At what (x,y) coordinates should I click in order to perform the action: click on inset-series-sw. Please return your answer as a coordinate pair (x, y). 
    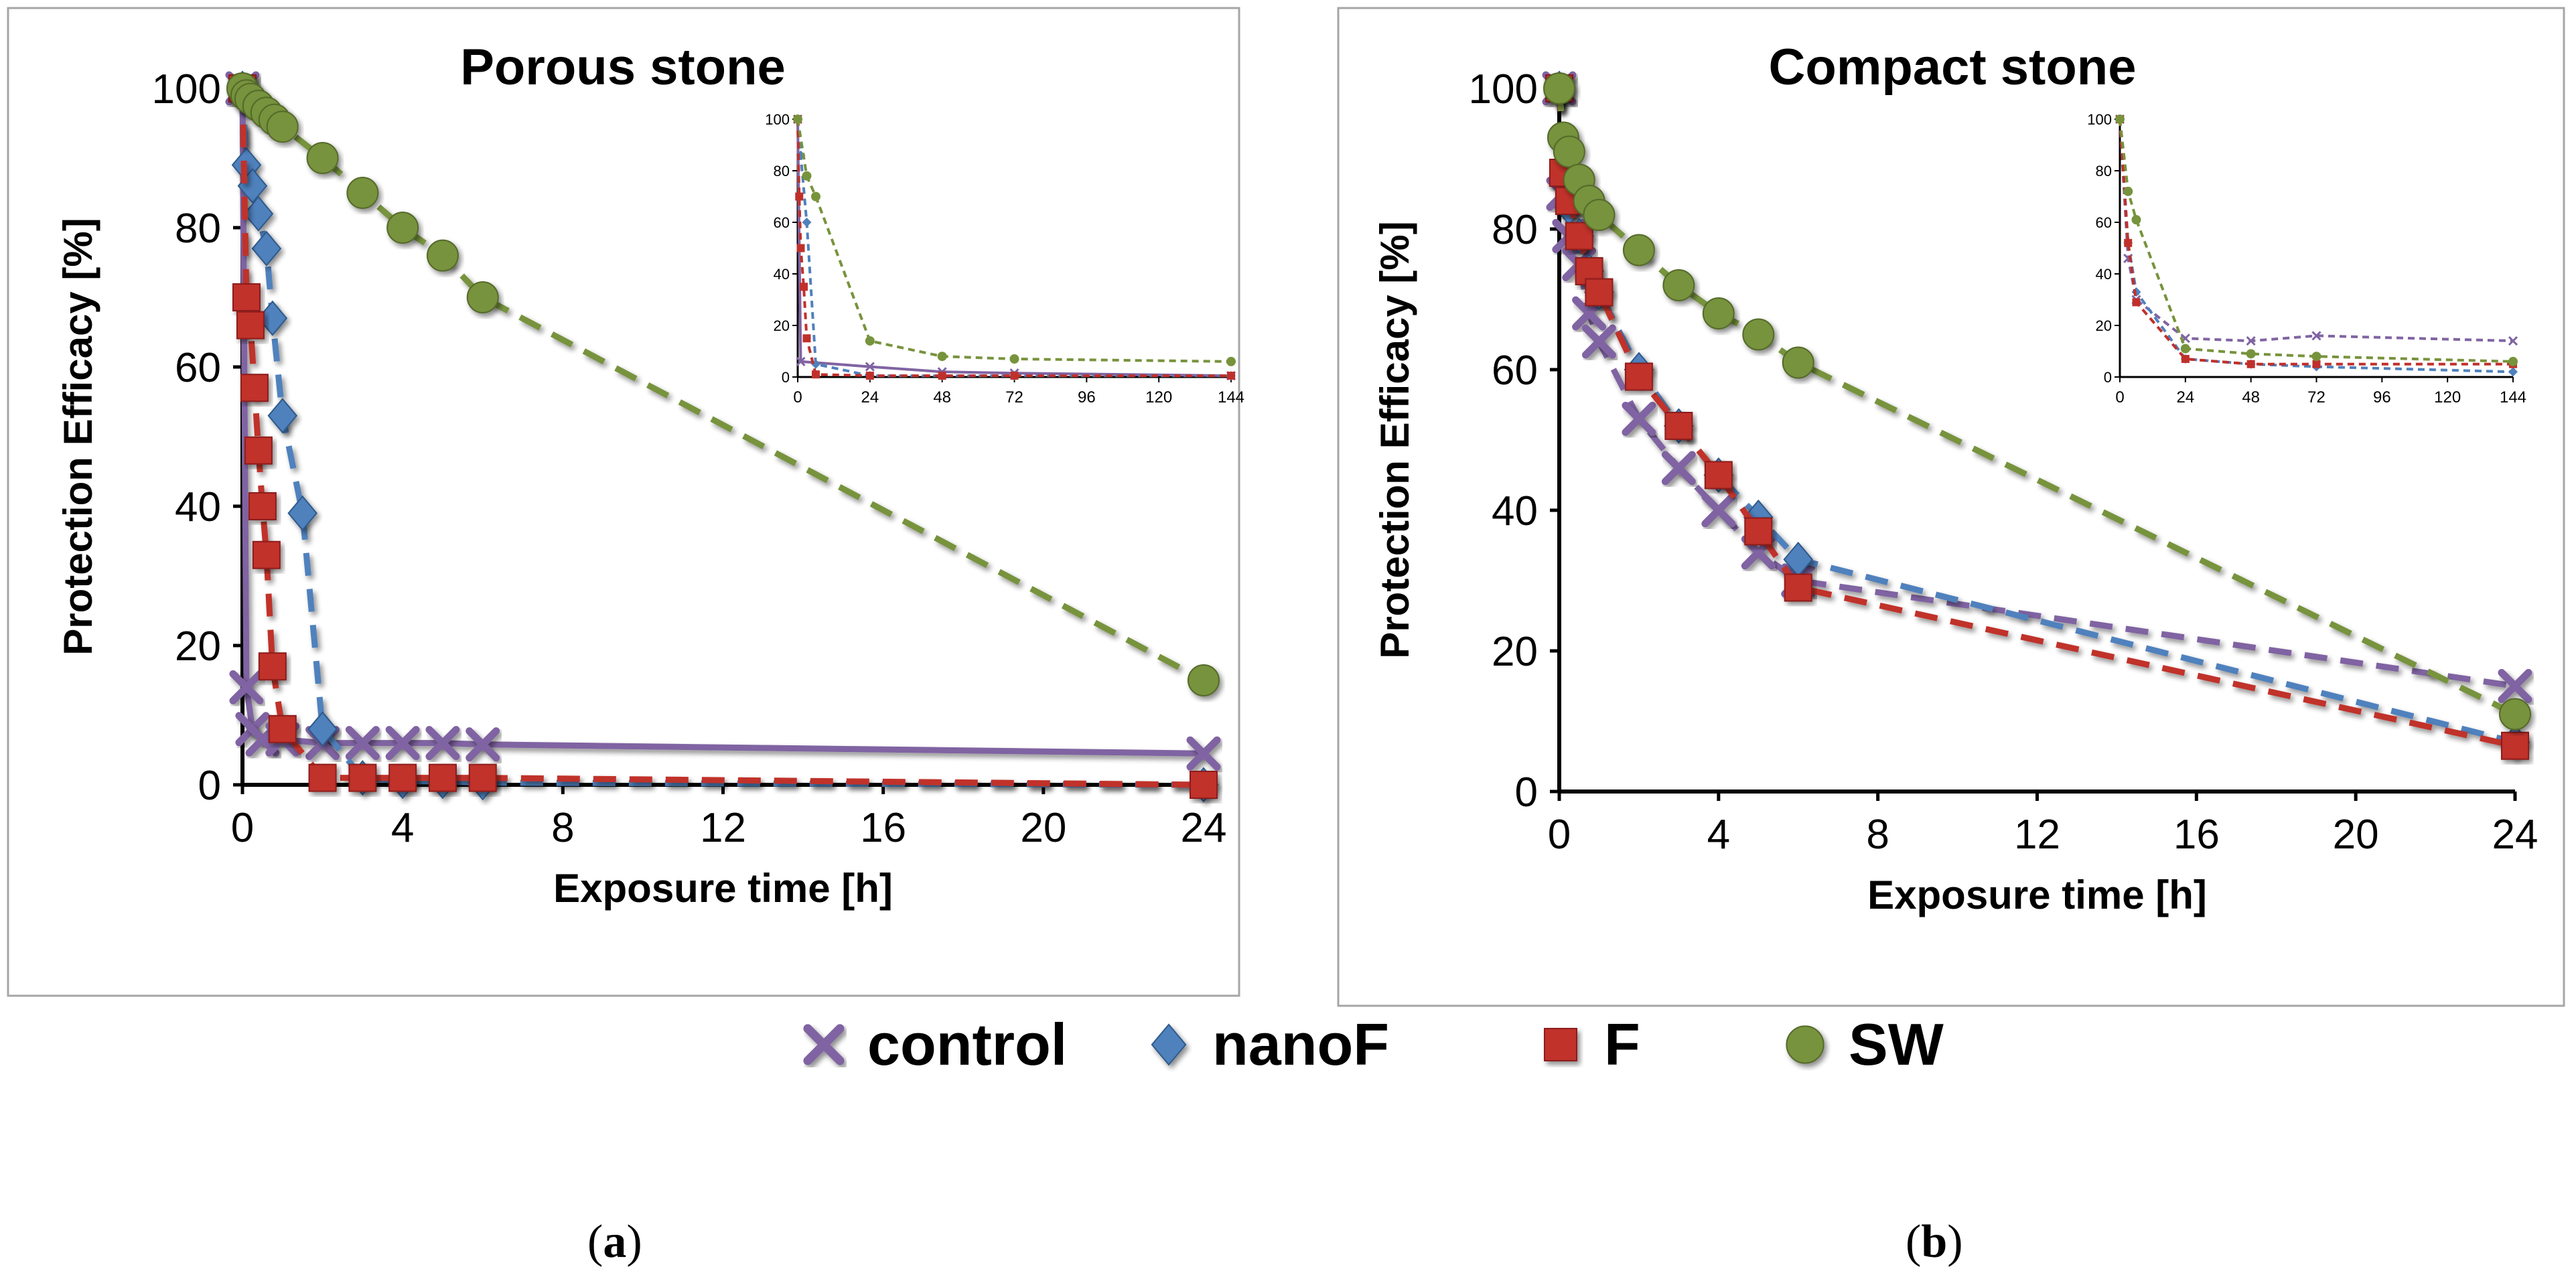
    Looking at the image, I should click on (1014, 240).